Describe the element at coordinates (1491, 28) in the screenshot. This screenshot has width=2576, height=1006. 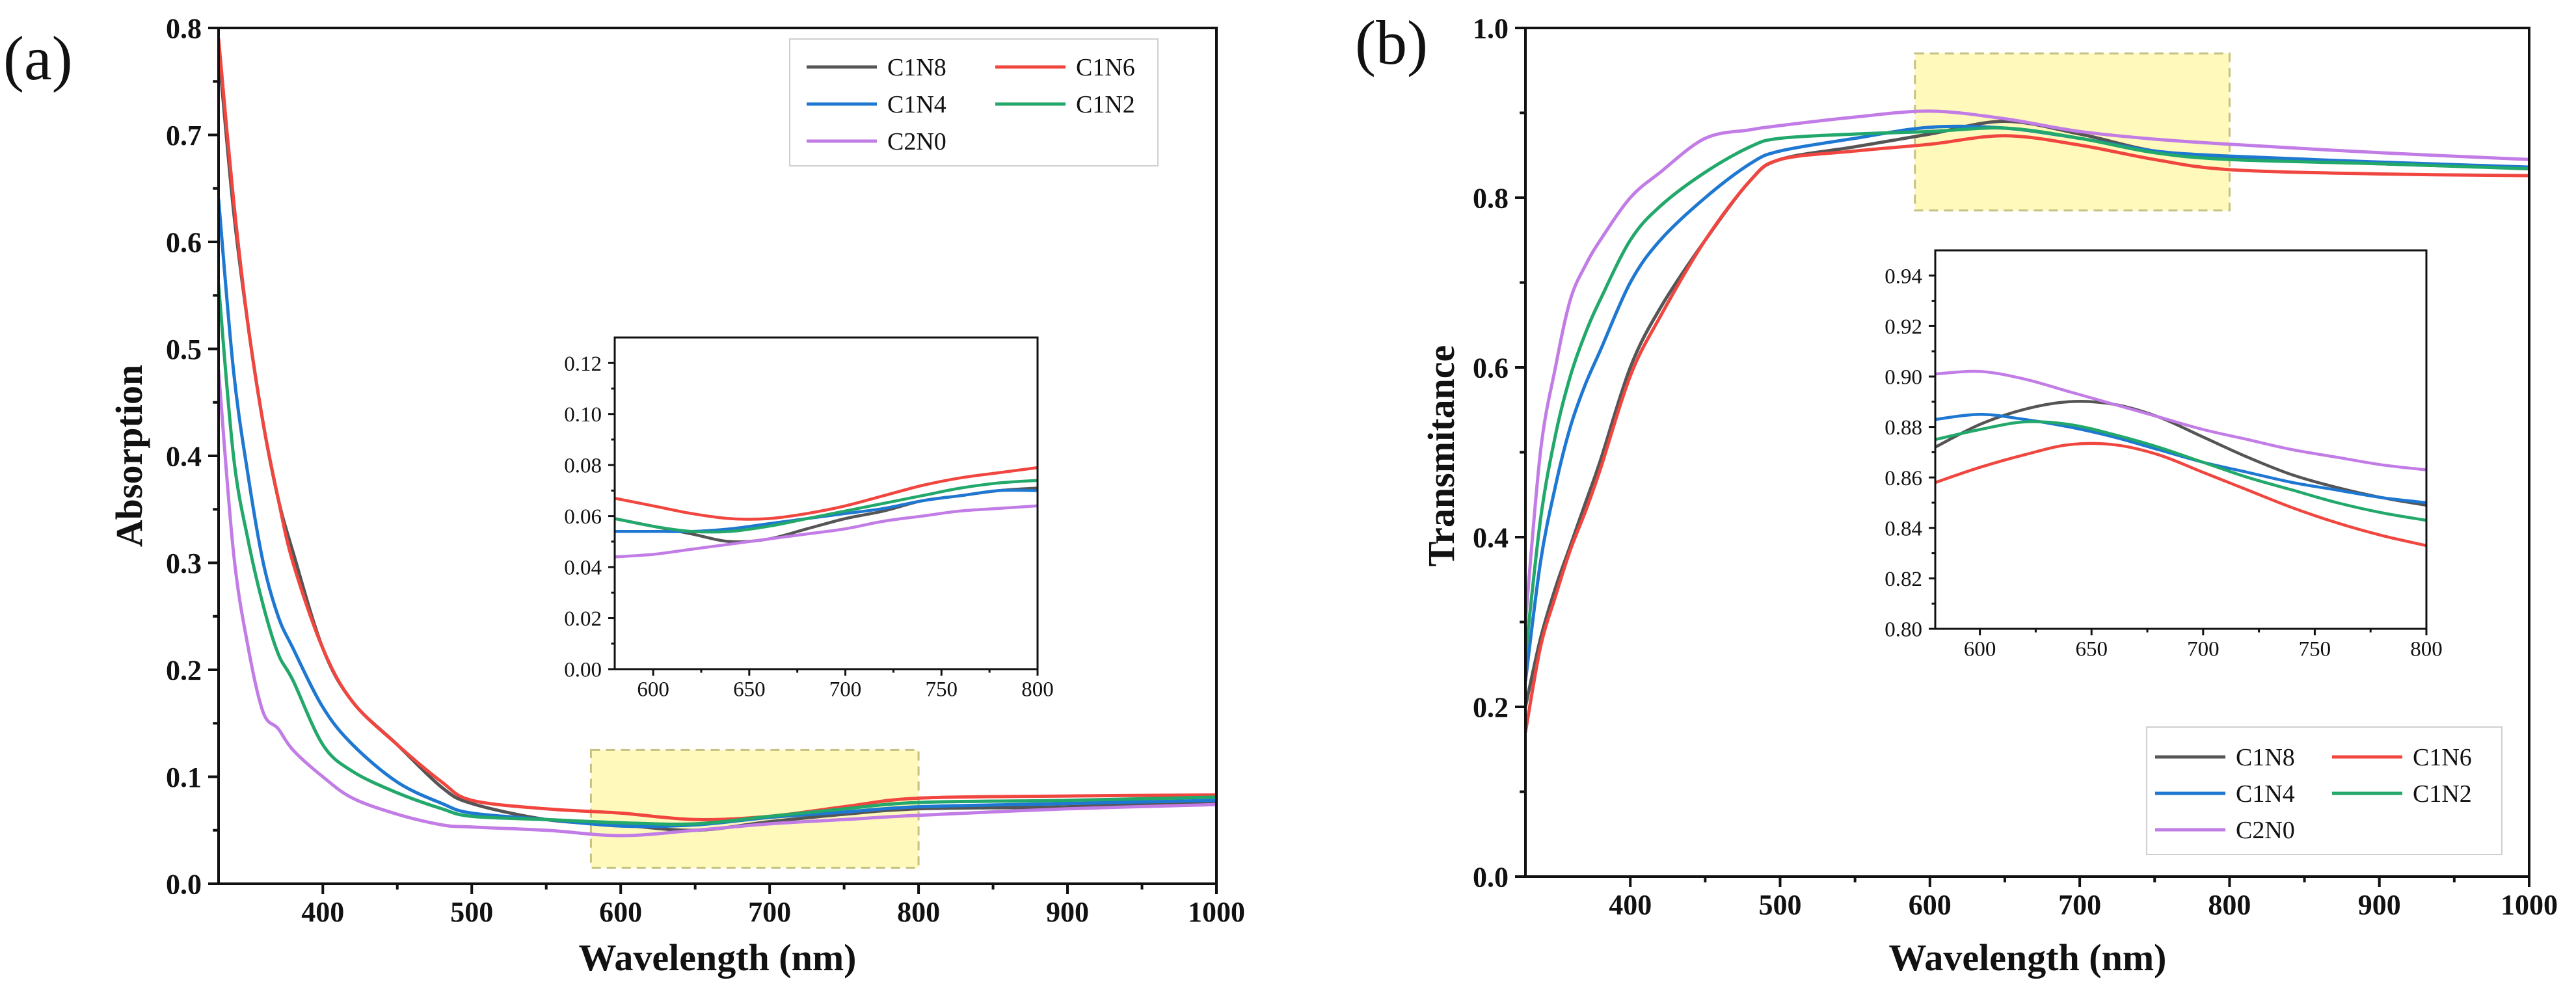
I see `main-y-tick-label: 1.0` at that location.